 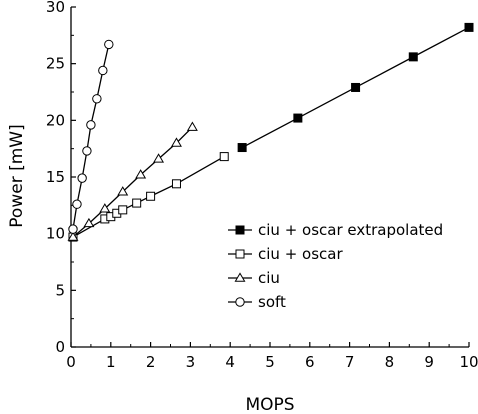 I want to click on x-tick-label: 2, so click(x=151, y=362).